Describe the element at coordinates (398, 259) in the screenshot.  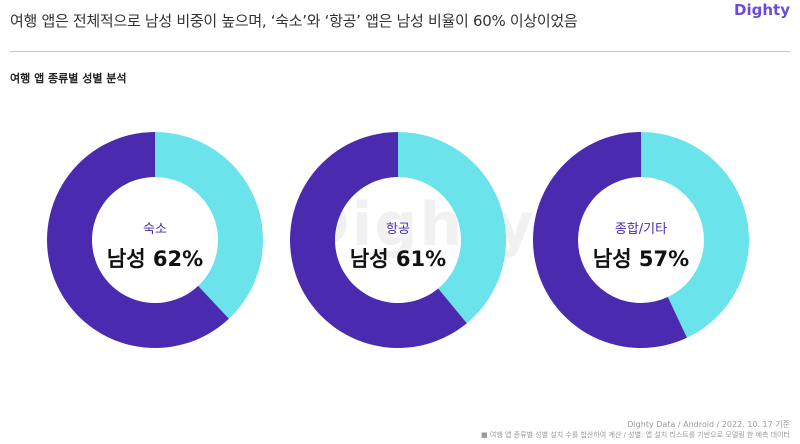
I see `percent-label: 남성 61%` at that location.